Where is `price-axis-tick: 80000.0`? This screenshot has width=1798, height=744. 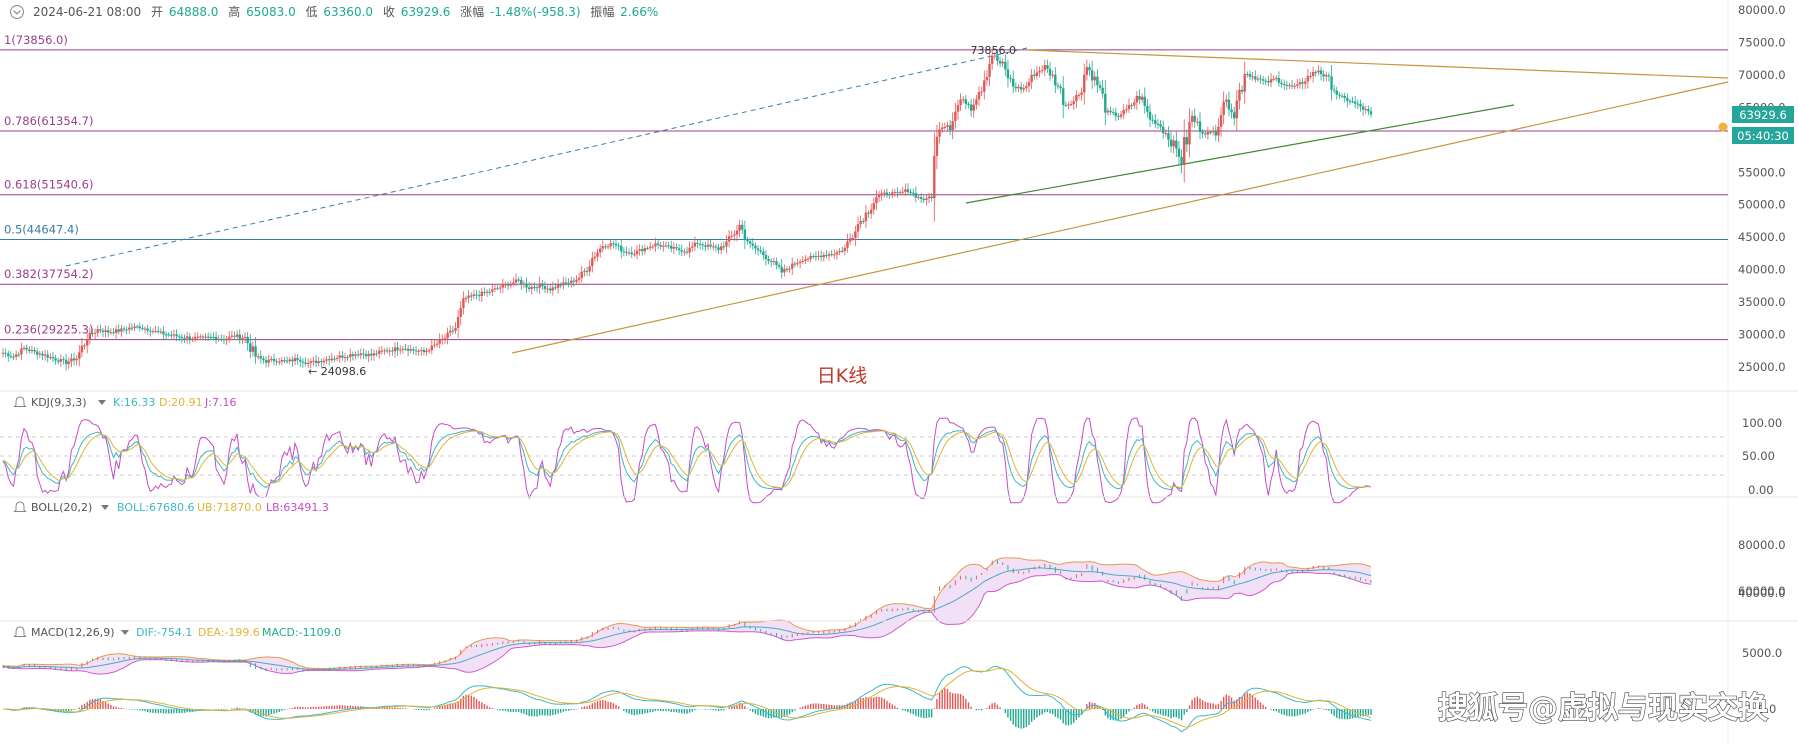
price-axis-tick: 80000.0 is located at coordinates (1762, 10).